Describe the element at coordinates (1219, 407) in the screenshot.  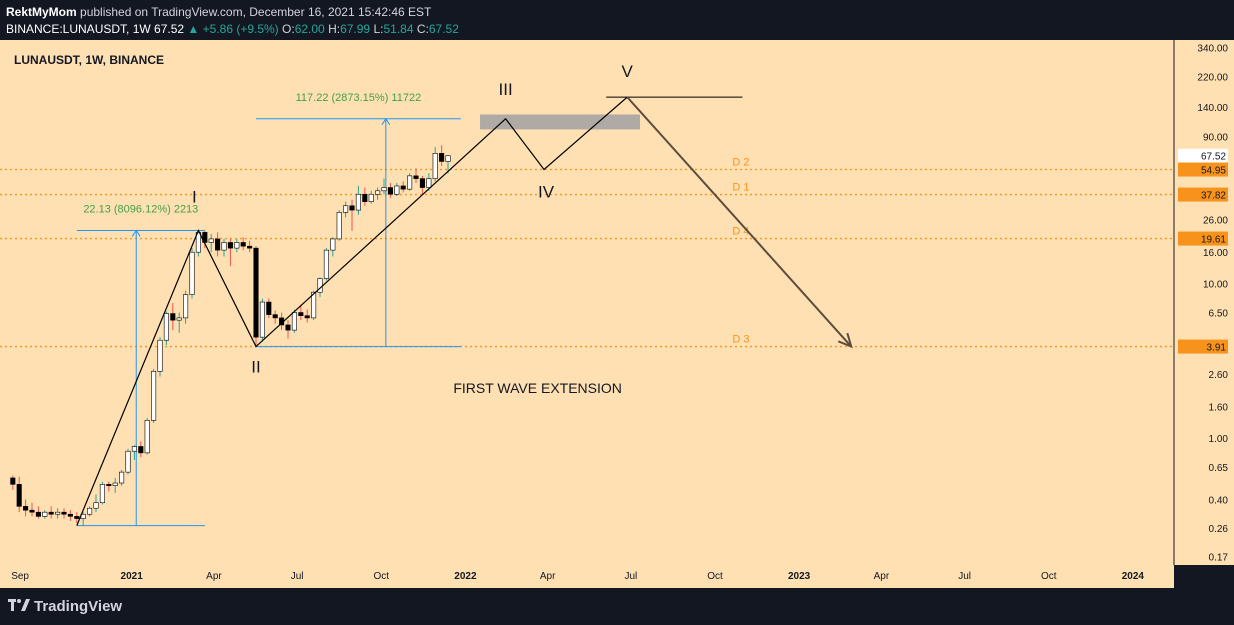
I see `price-tick-label: 1.60` at that location.